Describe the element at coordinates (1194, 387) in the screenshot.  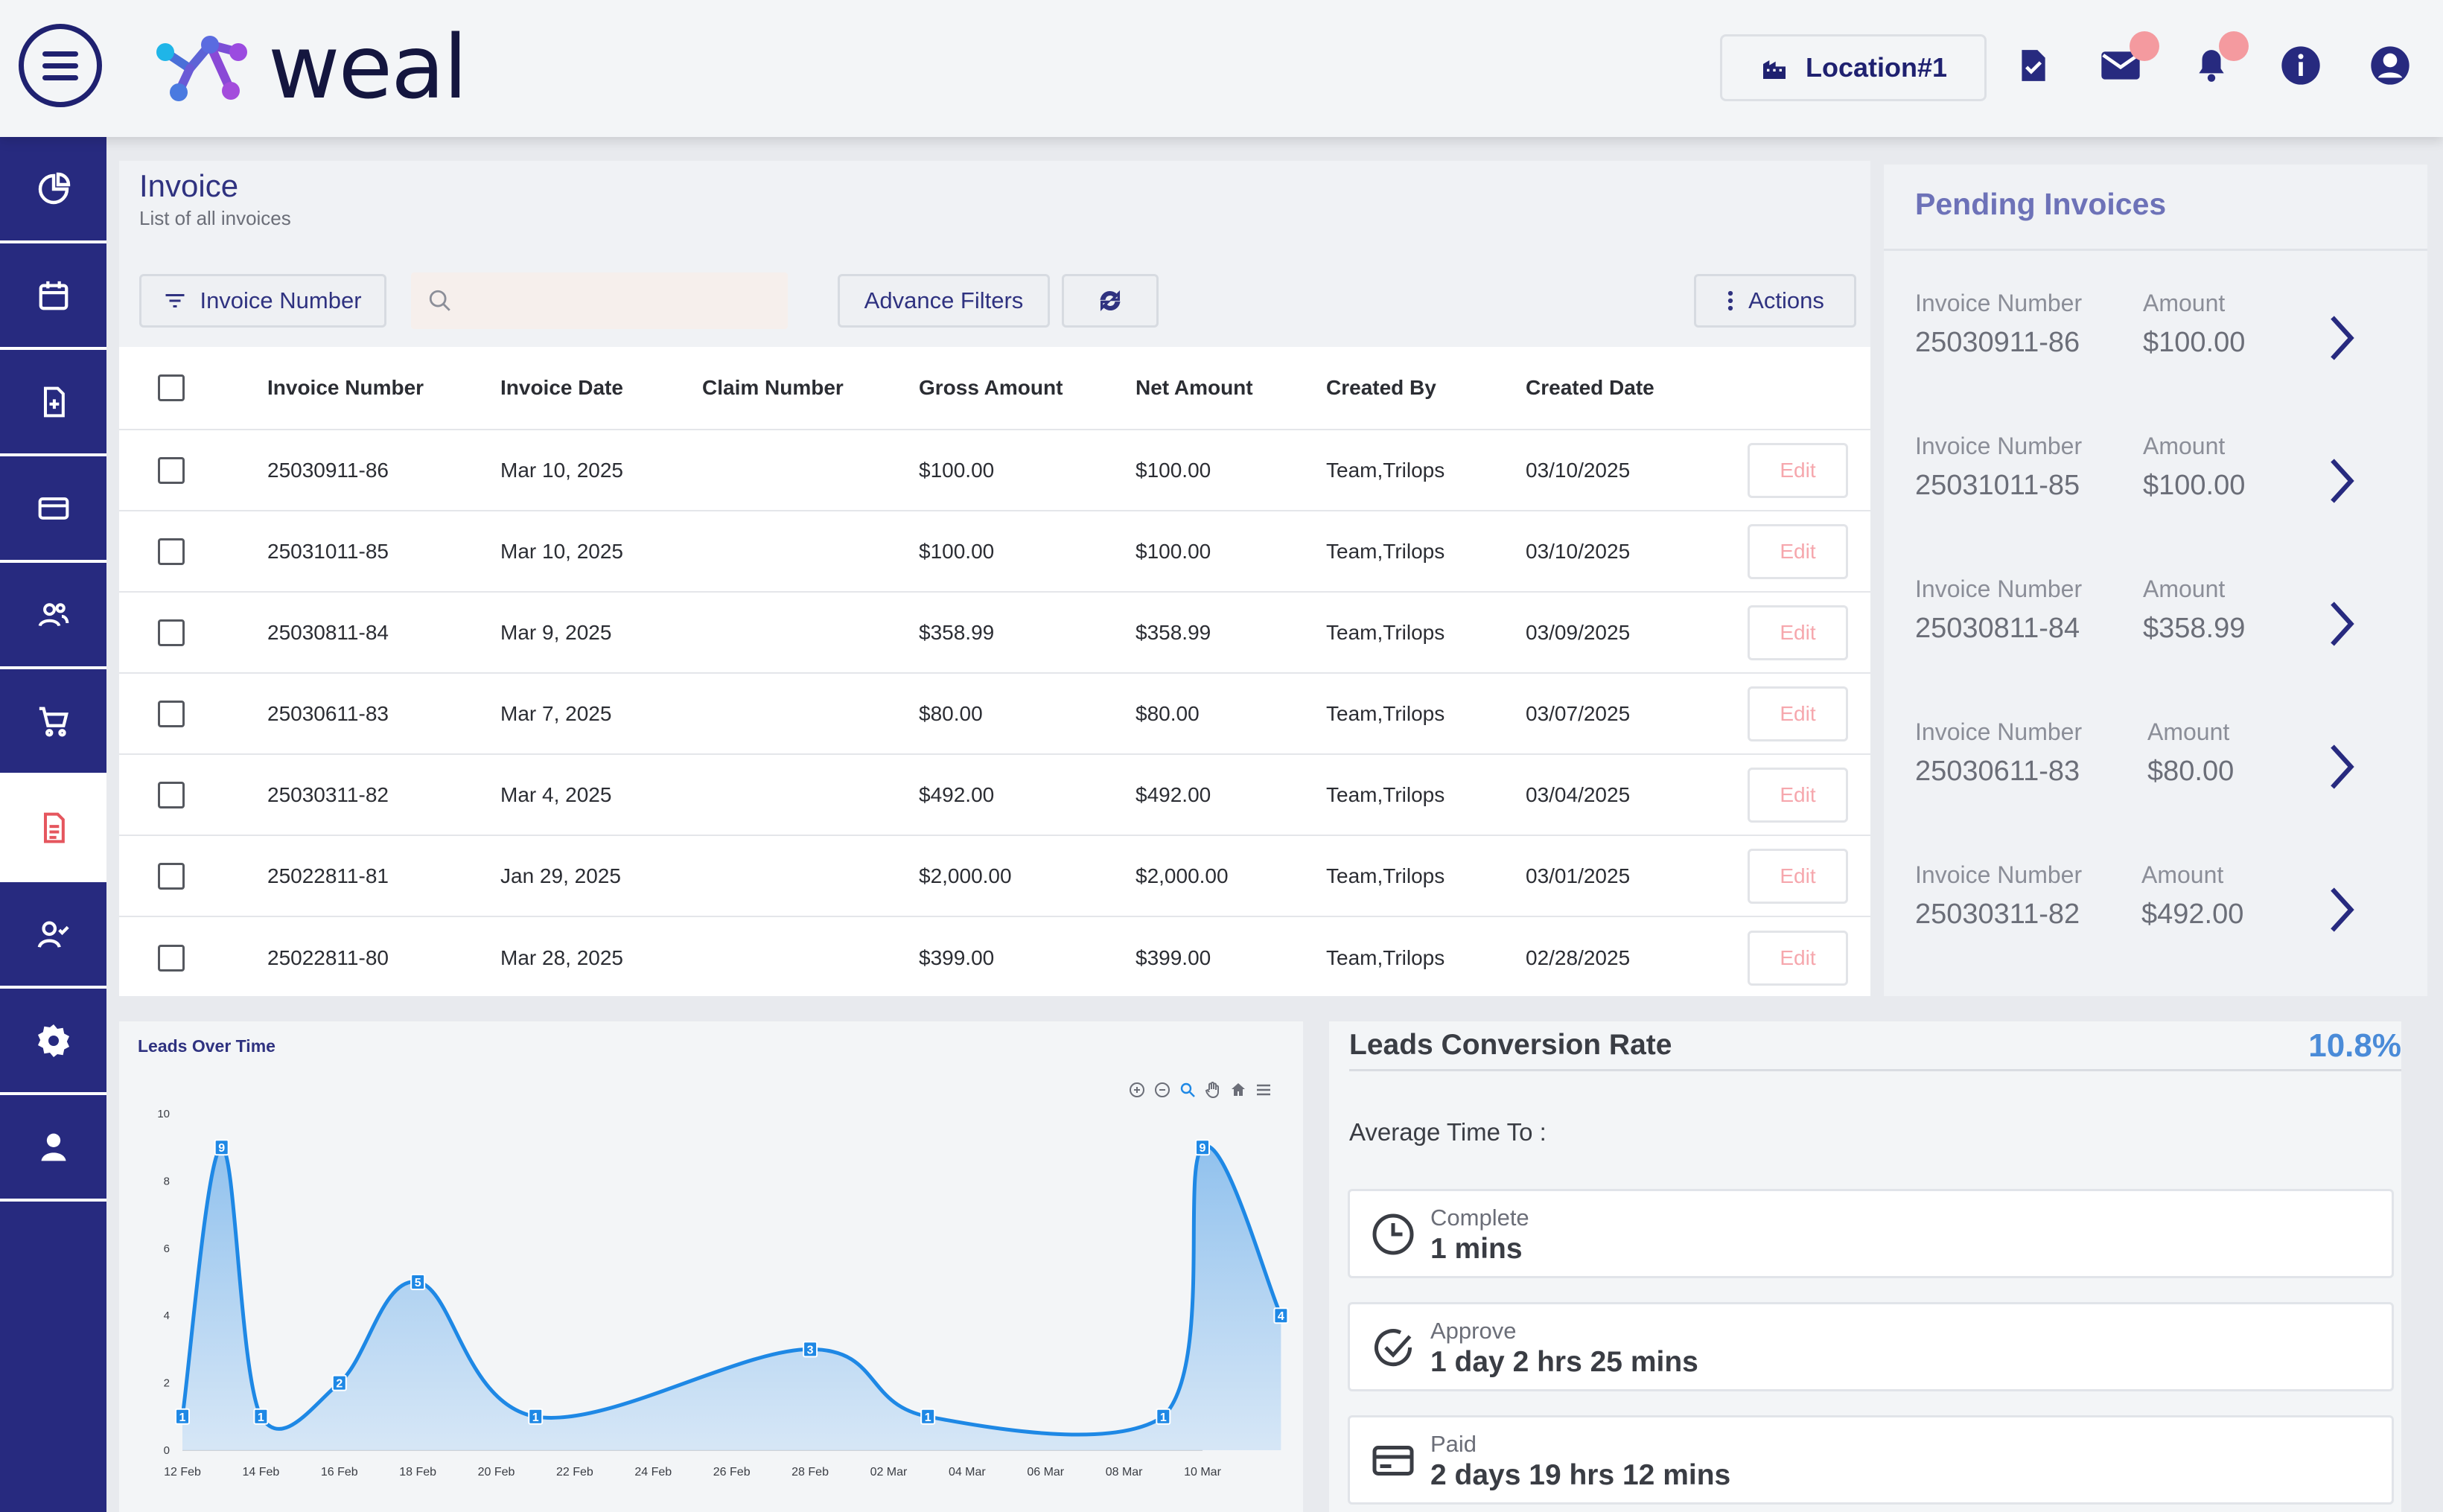
I see `column-header-net-amount: Net Amount` at that location.